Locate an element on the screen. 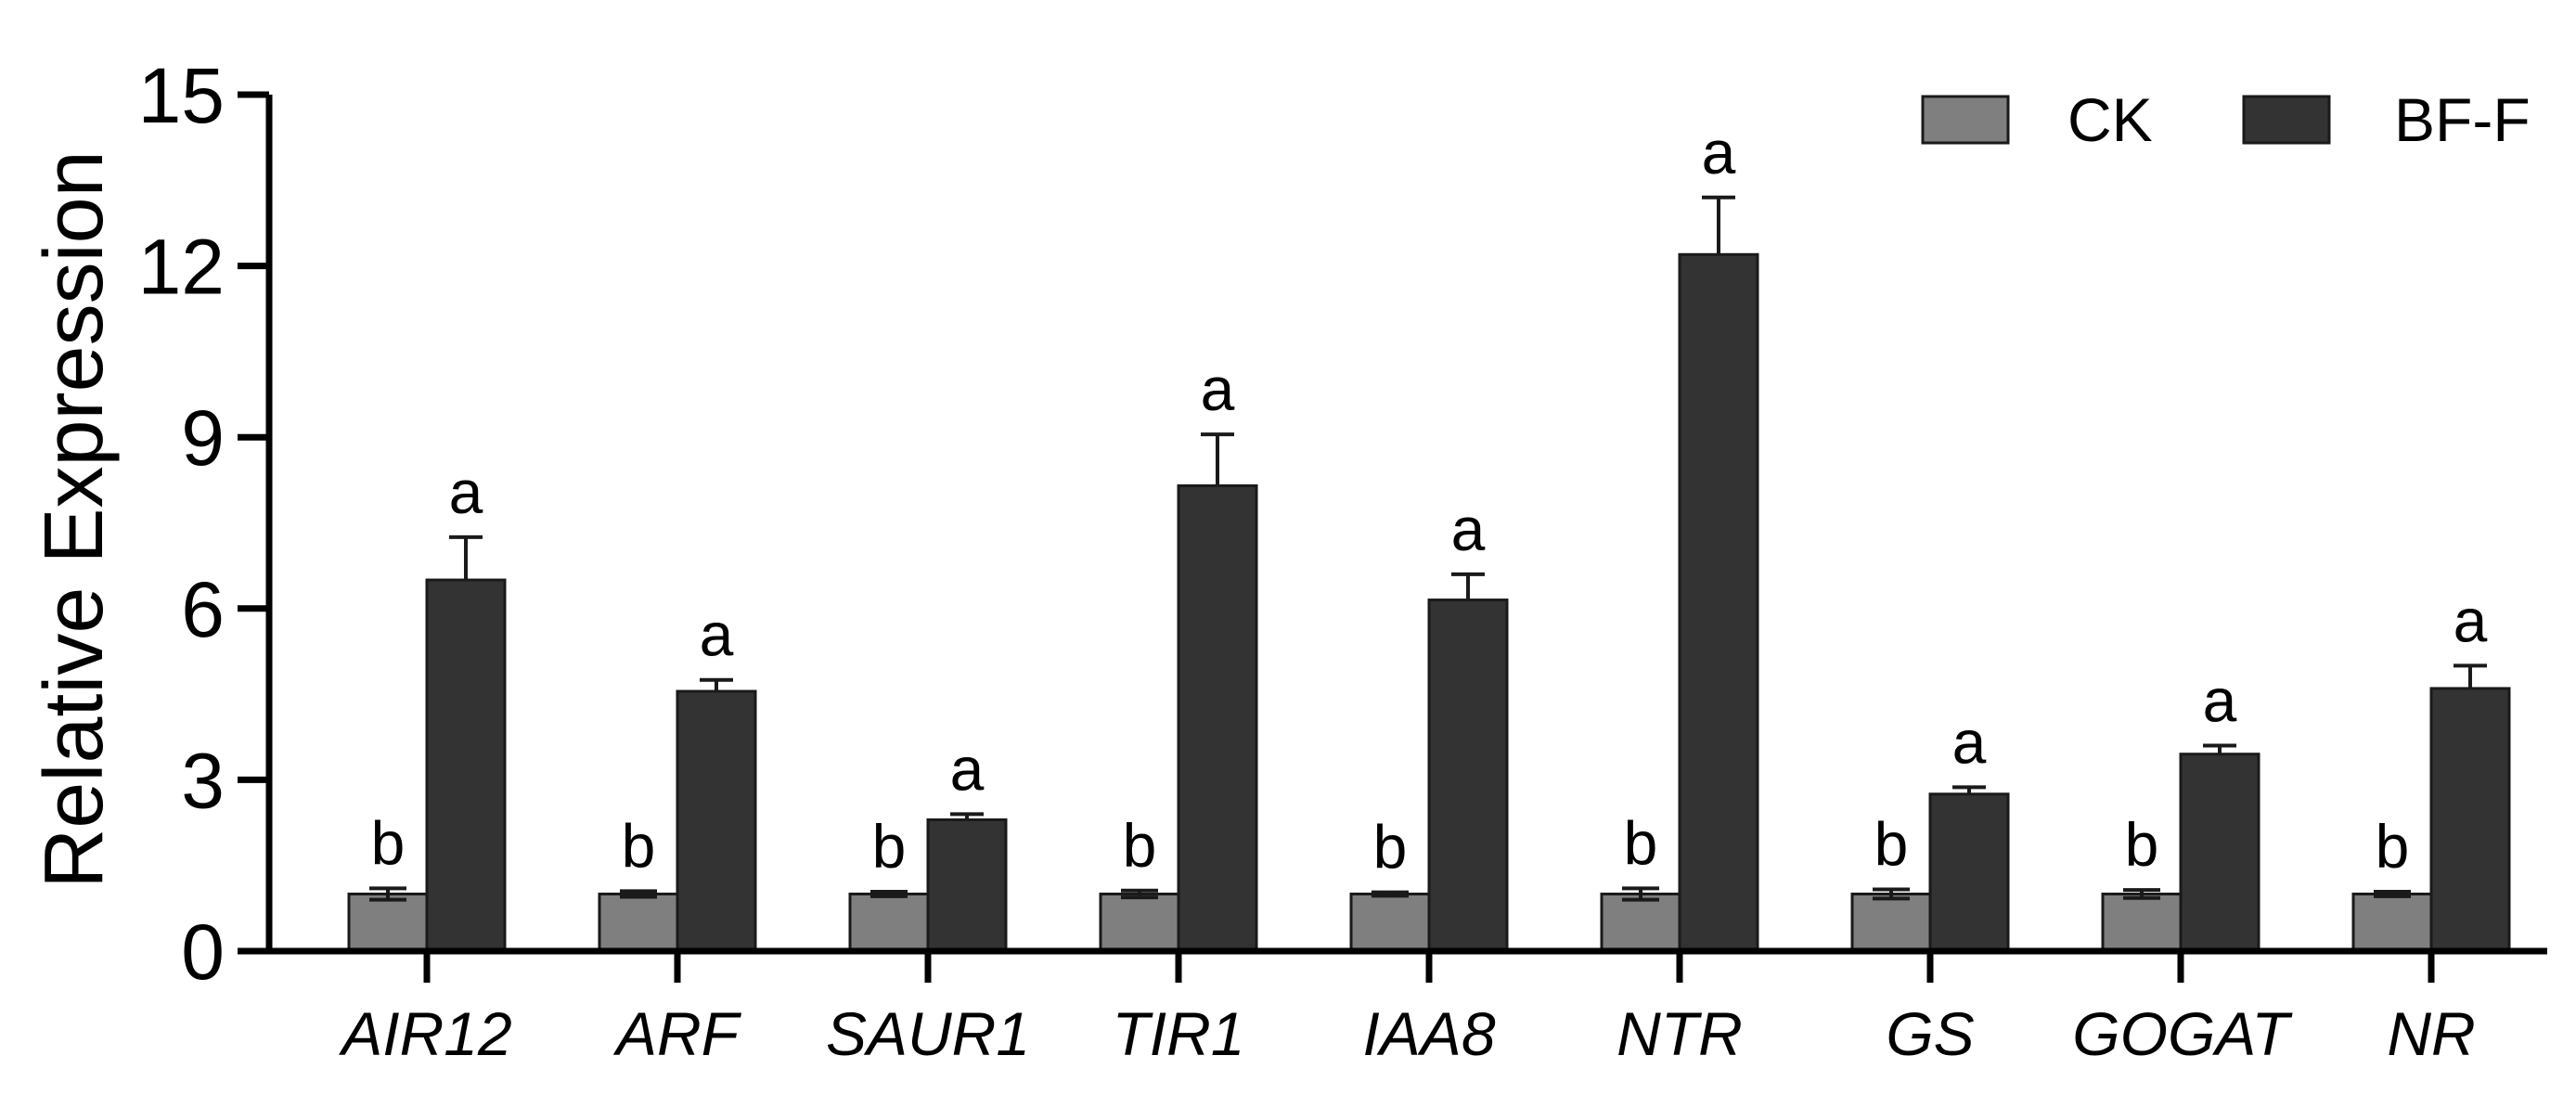 This screenshot has height=1107, width=2576. y-axis-title: Relative Expression is located at coordinates (74, 519).